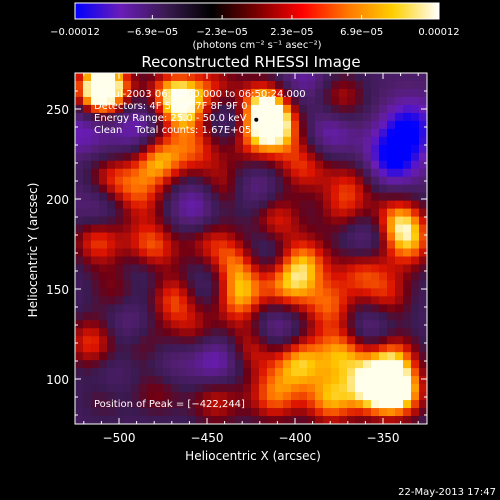  What do you see at coordinates (153, 32) in the screenshot?
I see `colorbar-tick-label: −6.9e−05` at bounding box center [153, 32].